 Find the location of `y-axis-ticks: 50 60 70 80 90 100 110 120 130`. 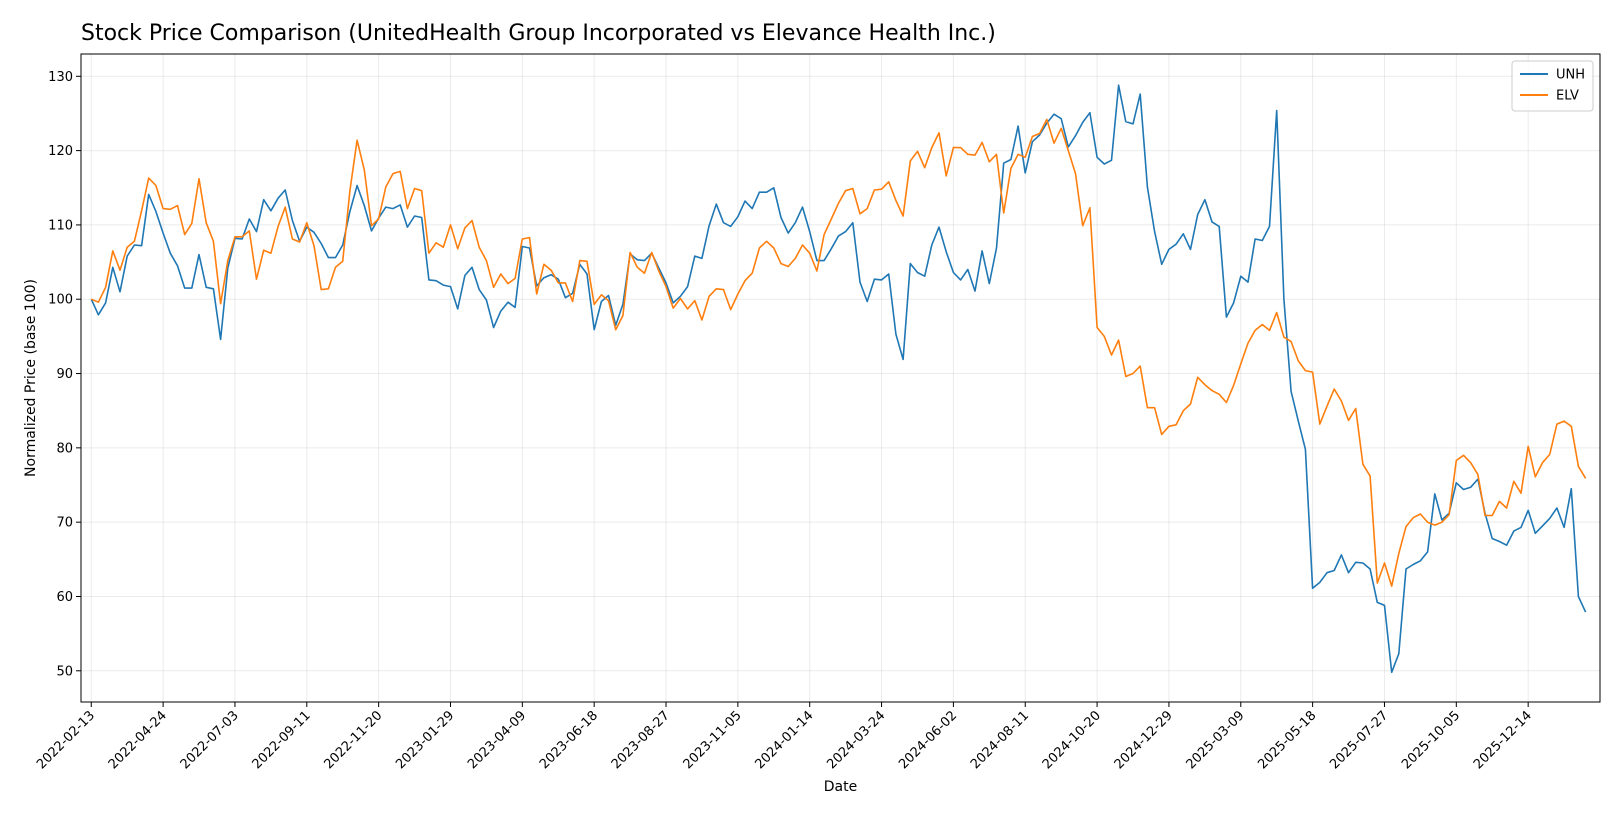

y-axis-ticks: 50 60 70 80 90 100 110 120 130 is located at coordinates (64, 374).